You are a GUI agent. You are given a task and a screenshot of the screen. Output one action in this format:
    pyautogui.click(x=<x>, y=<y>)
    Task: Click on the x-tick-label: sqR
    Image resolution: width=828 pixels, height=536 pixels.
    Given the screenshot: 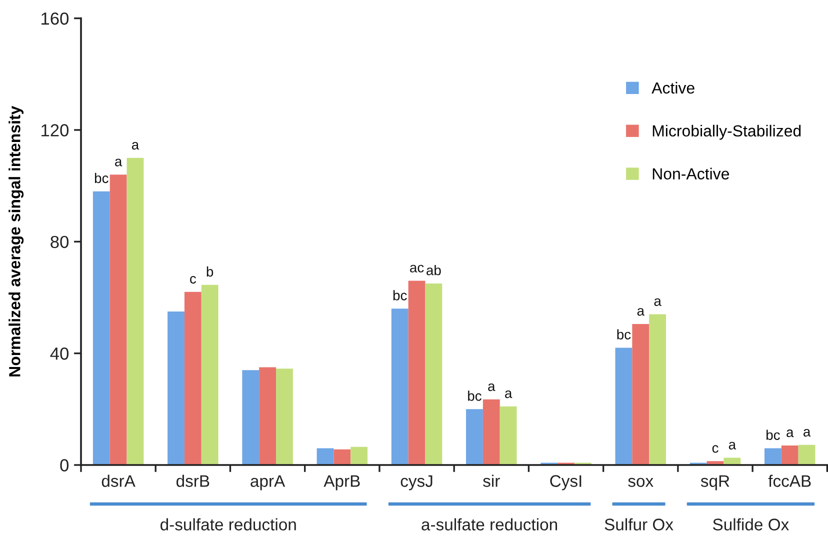 What is the action you would take?
    pyautogui.click(x=715, y=482)
    